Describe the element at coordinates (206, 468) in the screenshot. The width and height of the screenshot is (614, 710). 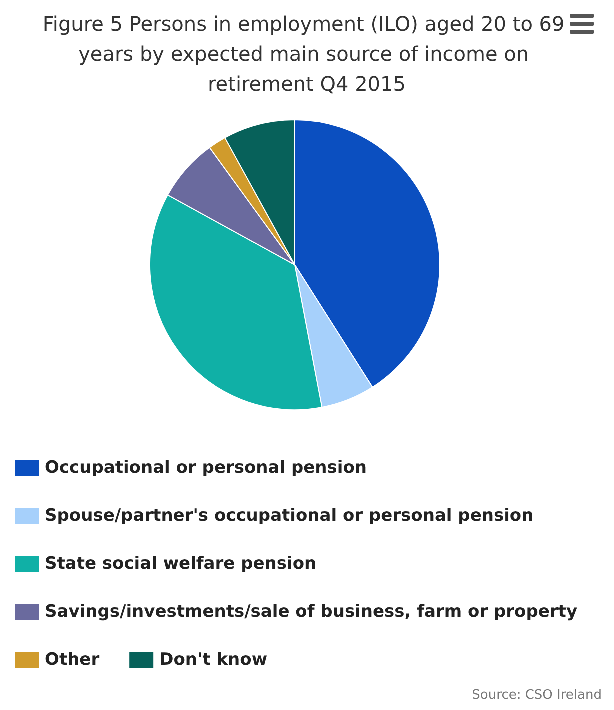
I see `legend-label: Occupational or personal pension` at that location.